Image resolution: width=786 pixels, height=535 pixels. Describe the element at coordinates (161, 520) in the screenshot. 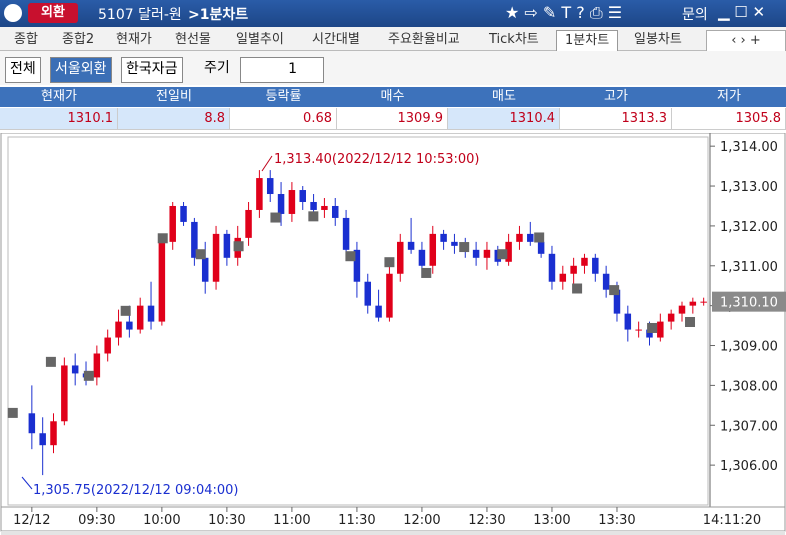

I see `x-tick-label: 10:00` at that location.